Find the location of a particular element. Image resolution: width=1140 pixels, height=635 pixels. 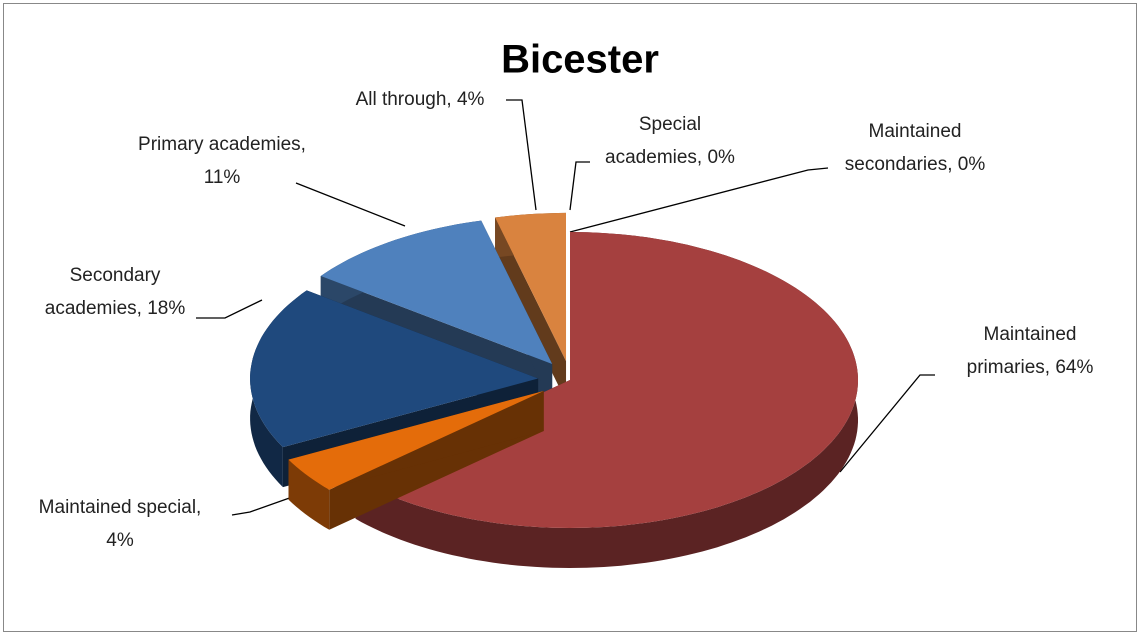

label-line: primaries, 64% is located at coordinates (1030, 367).